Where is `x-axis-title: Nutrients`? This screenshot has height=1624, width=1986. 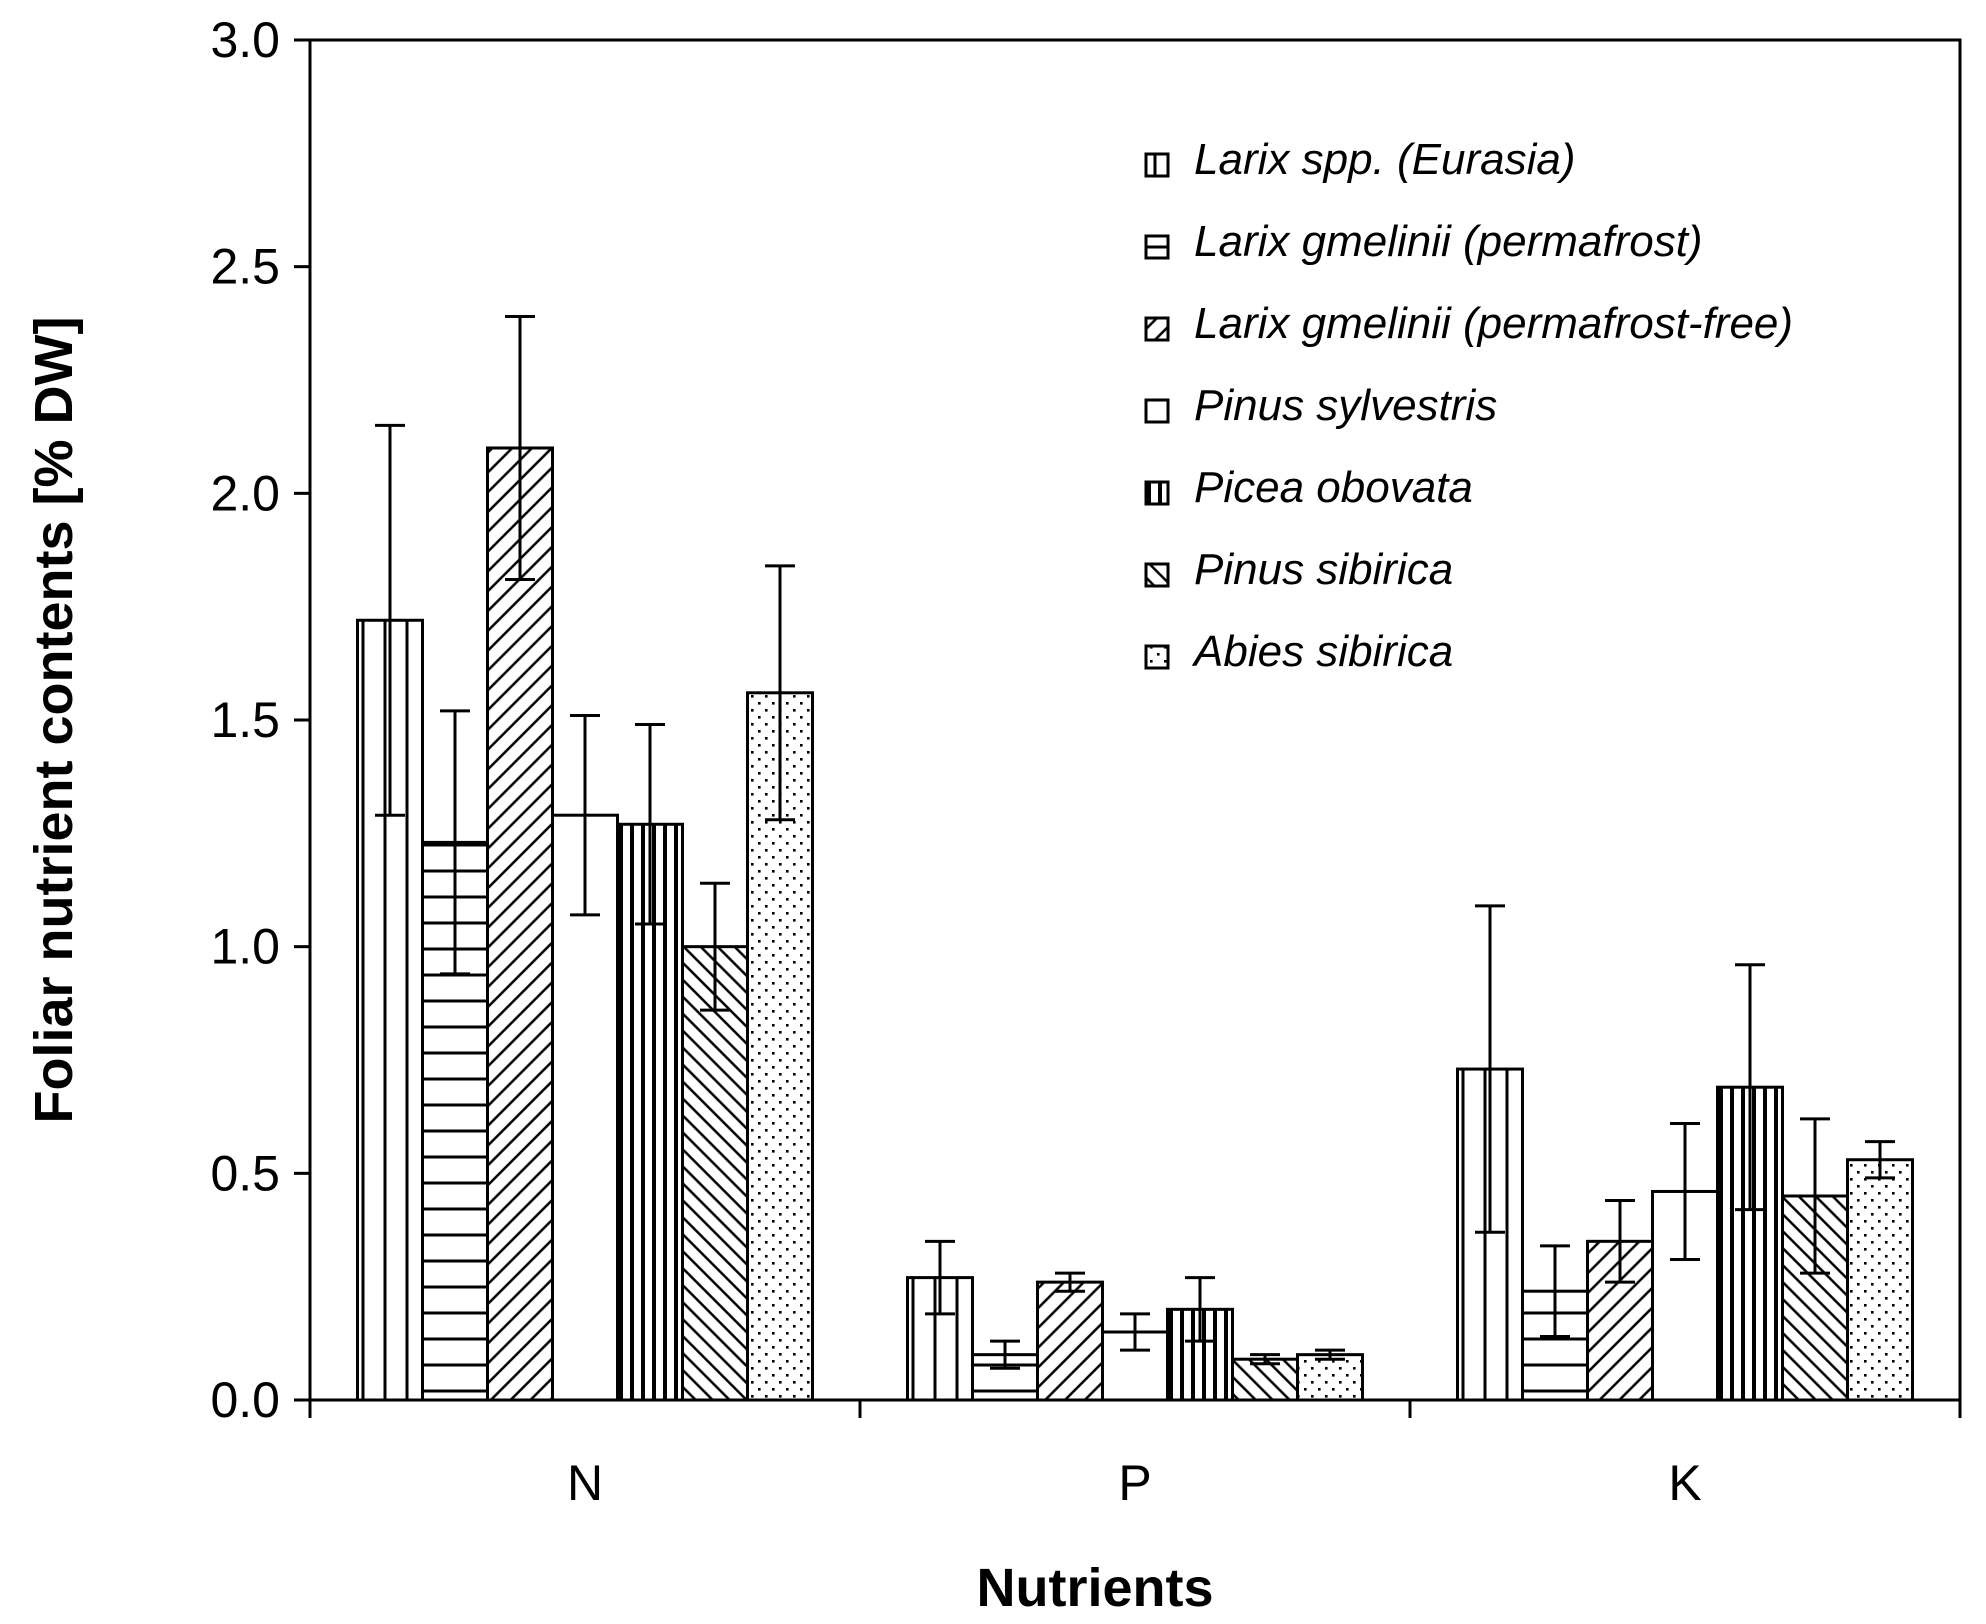
x-axis-title: Nutrients is located at coordinates (1094, 1588).